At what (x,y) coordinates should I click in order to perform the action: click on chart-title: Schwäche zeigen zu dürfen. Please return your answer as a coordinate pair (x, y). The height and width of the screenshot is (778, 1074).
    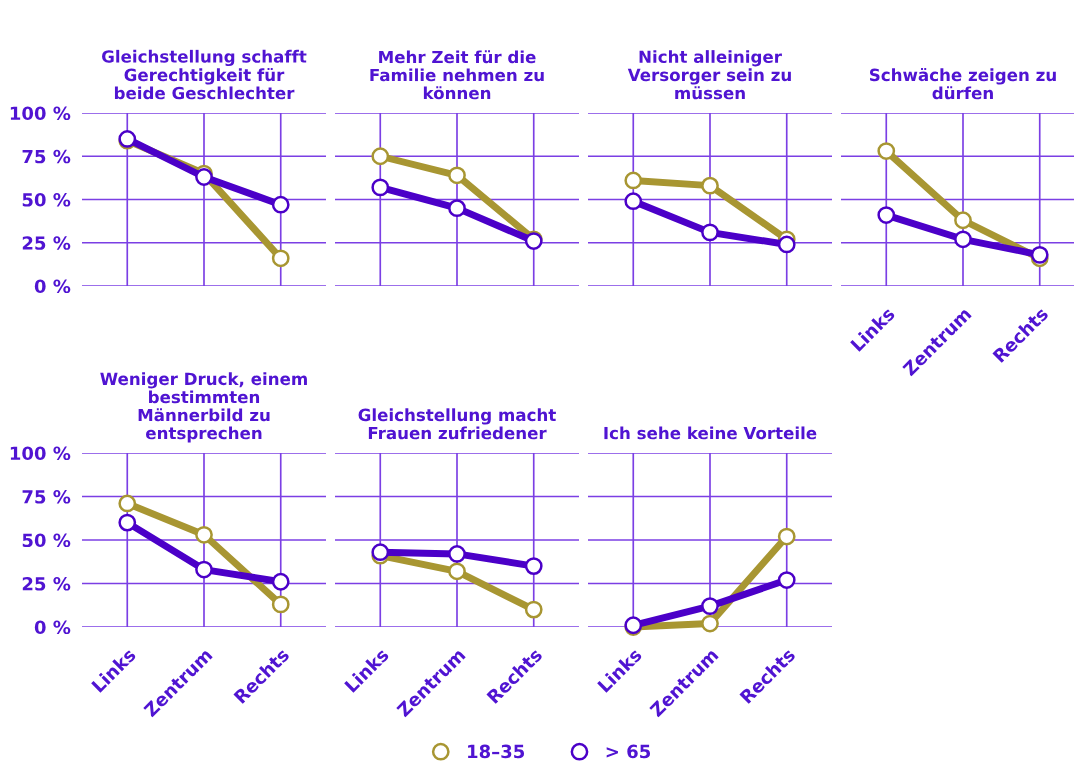
    Looking at the image, I should click on (962, 84).